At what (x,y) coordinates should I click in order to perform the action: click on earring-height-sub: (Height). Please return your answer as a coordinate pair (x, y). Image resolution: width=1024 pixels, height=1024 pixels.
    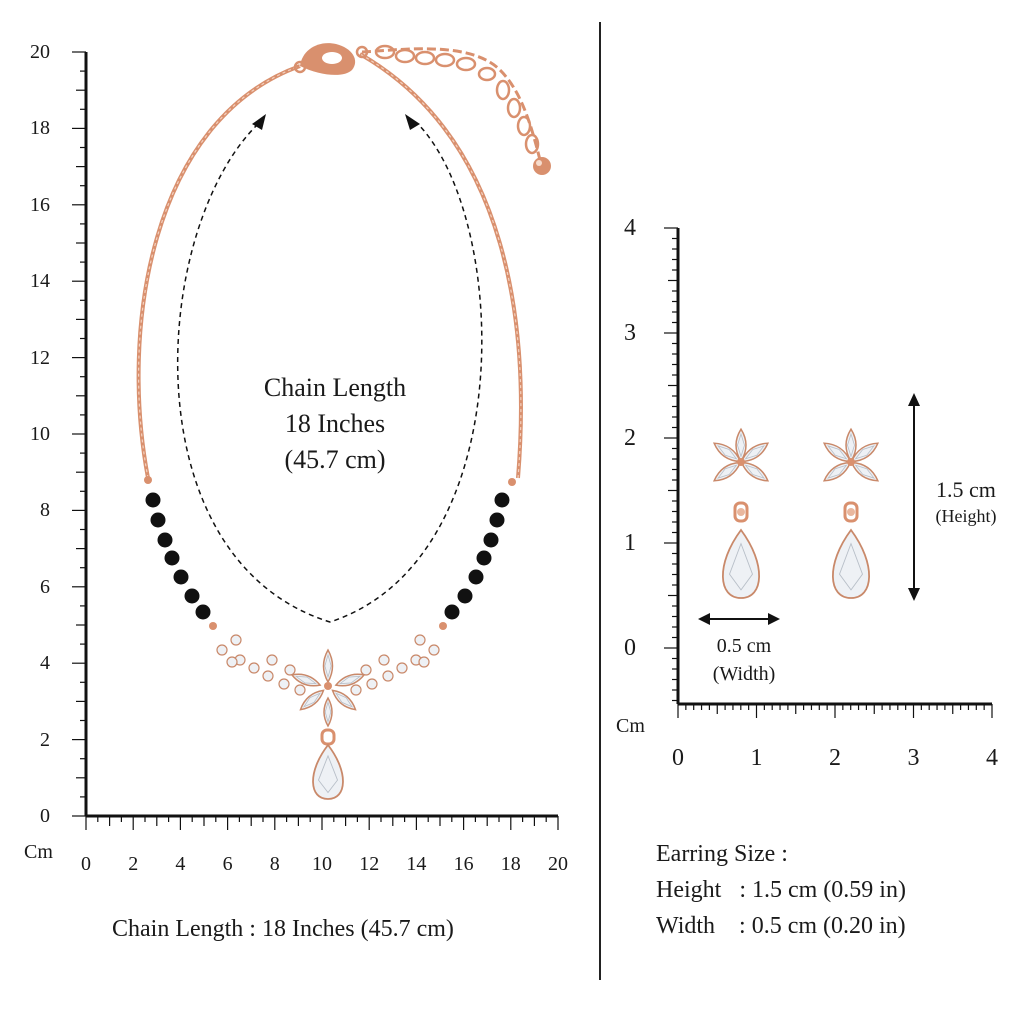
    Looking at the image, I should click on (966, 516).